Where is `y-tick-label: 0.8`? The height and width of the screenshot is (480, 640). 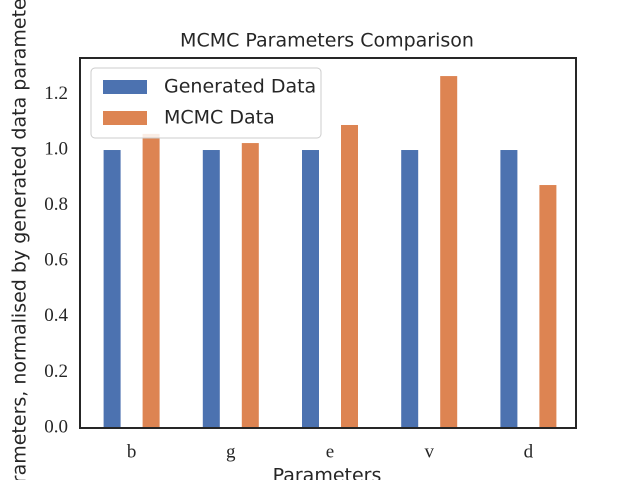 y-tick-label: 0.8 is located at coordinates (56, 204).